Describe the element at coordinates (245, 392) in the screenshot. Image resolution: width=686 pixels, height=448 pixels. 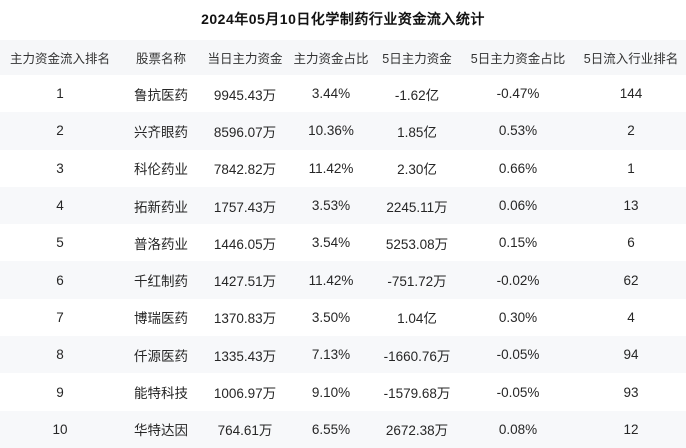
I see `cell-day_main_fund: 1006.97万` at that location.